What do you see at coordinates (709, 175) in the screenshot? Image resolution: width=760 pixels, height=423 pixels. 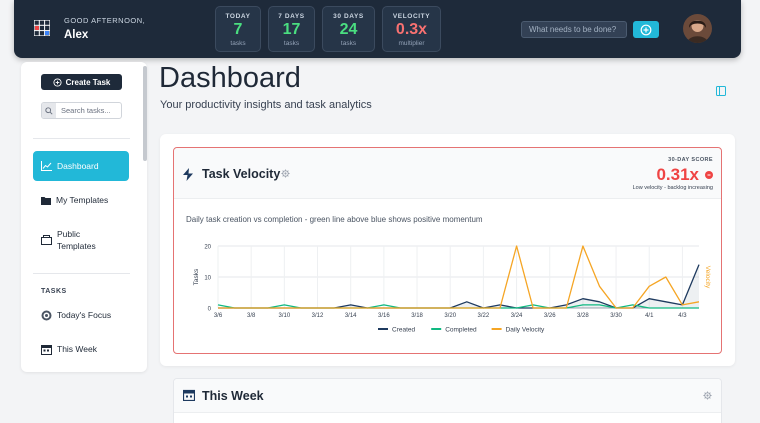 I see `info-icon` at bounding box center [709, 175].